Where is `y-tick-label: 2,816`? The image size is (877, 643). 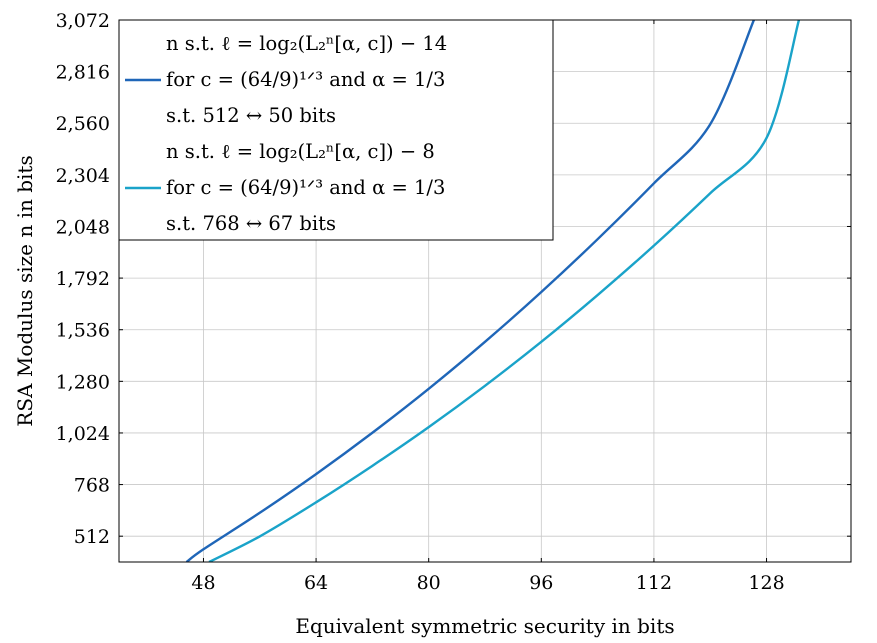 y-tick-label: 2,816 is located at coordinates (83, 73).